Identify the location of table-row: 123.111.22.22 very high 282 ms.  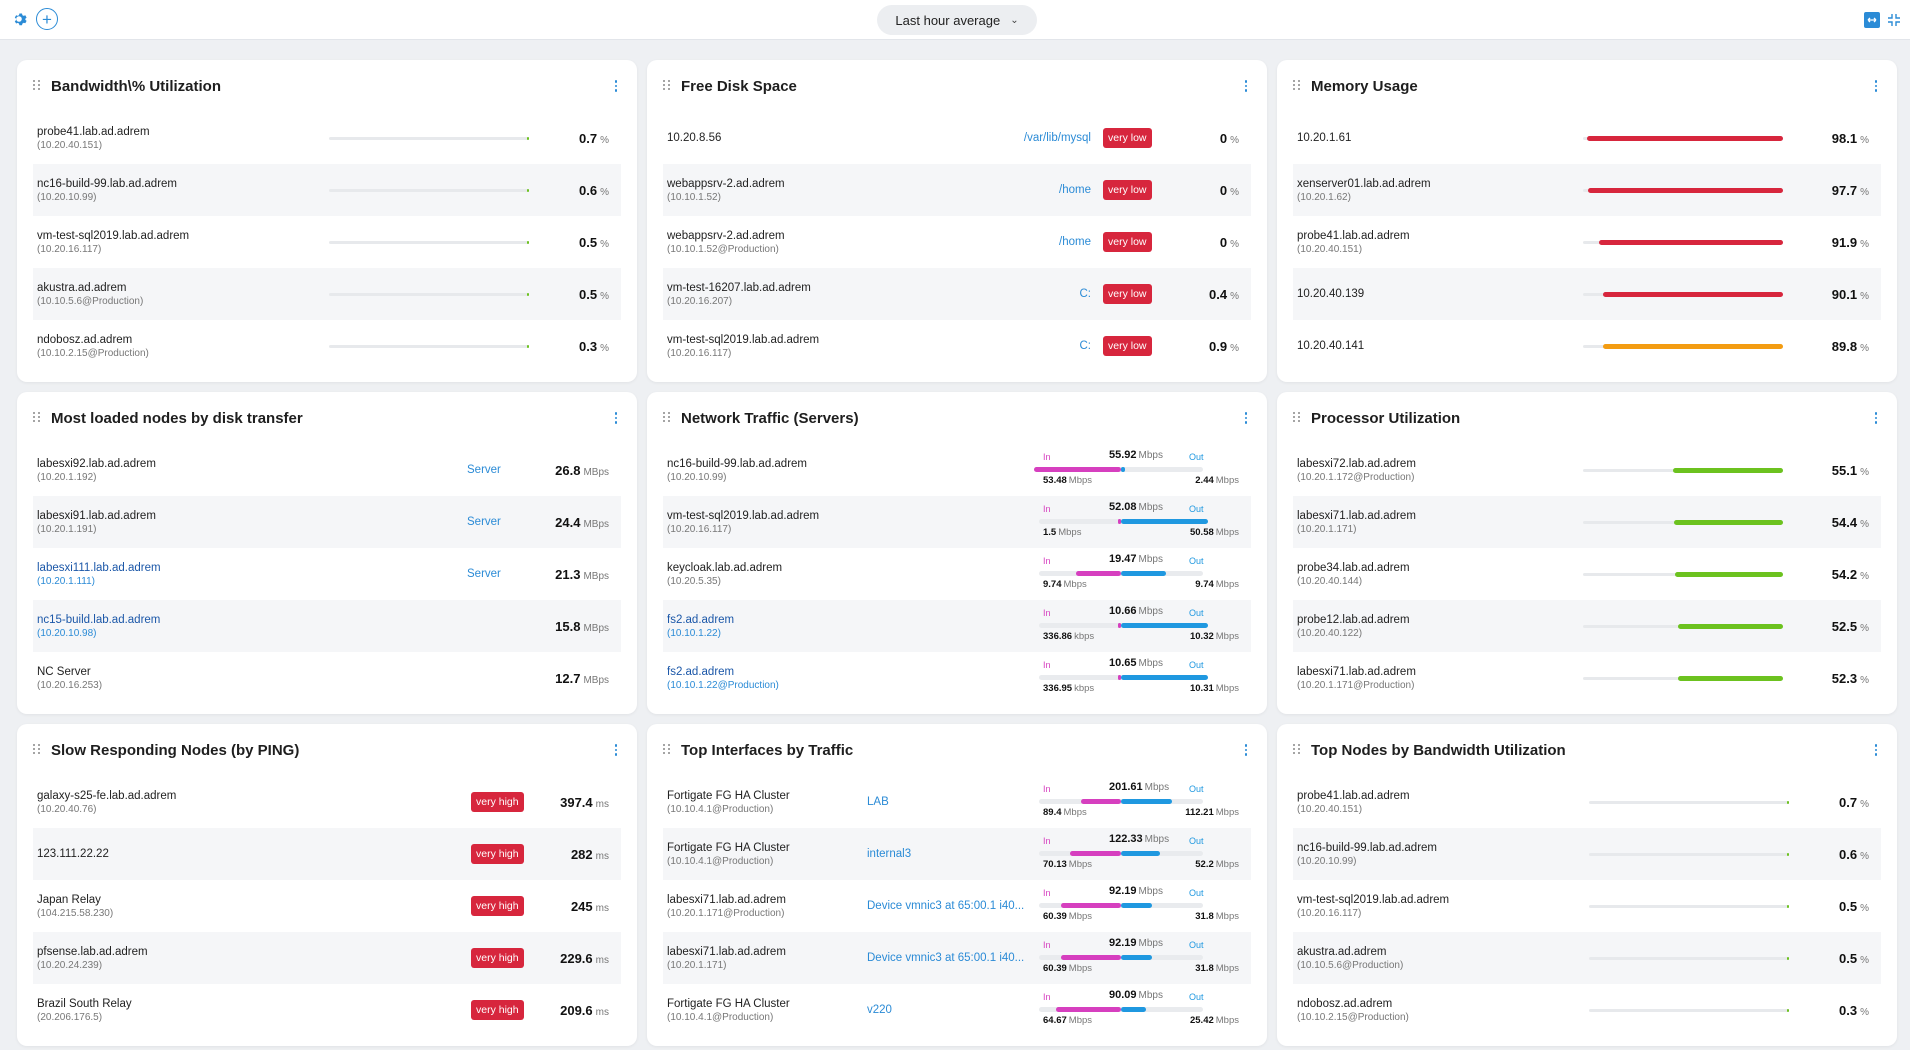
(327, 854).